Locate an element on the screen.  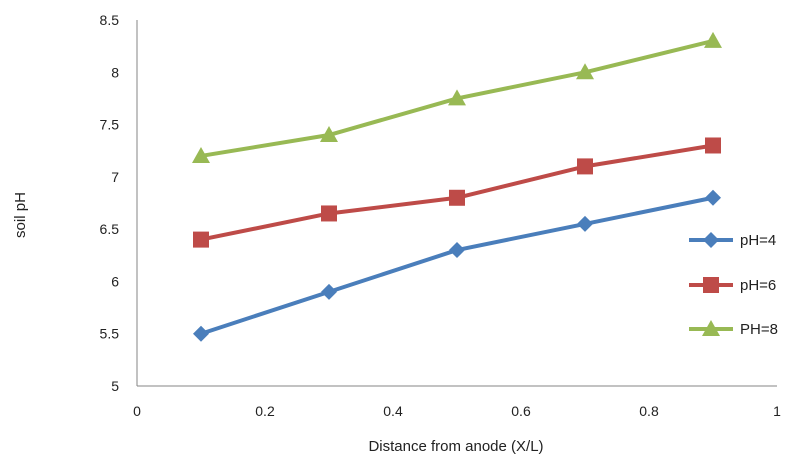
legend-label: PH=8 is located at coordinates (759, 329).